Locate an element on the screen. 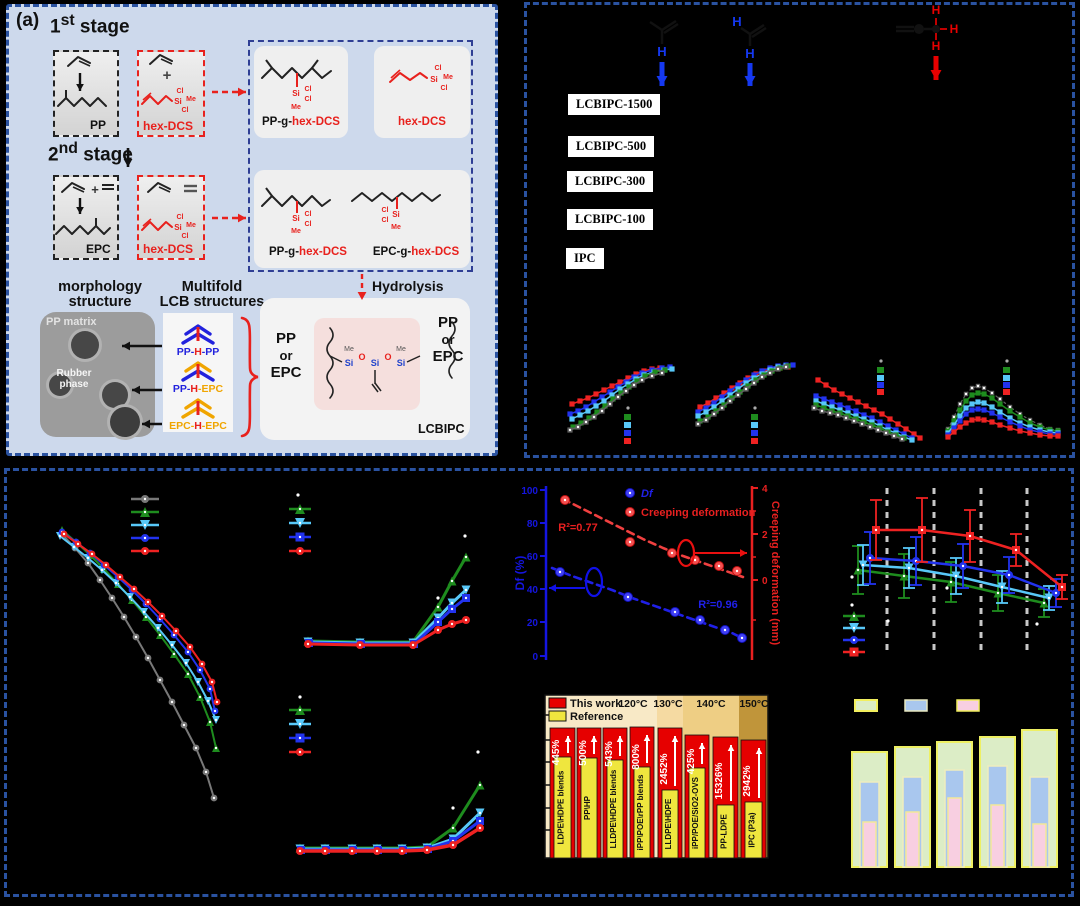  products-outline-box is located at coordinates (360, 156).